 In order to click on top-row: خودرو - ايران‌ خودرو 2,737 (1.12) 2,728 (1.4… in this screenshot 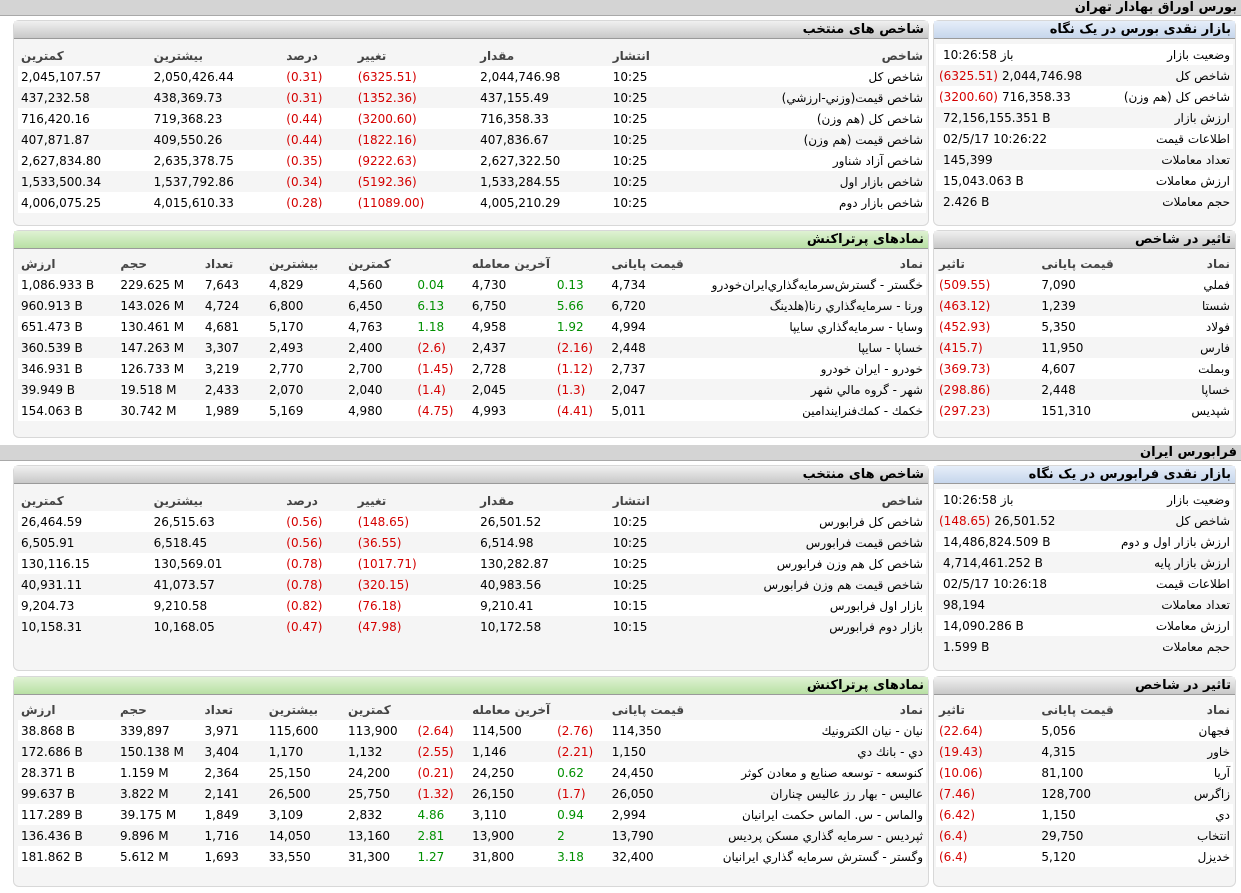, I will do `click(472, 368)`.